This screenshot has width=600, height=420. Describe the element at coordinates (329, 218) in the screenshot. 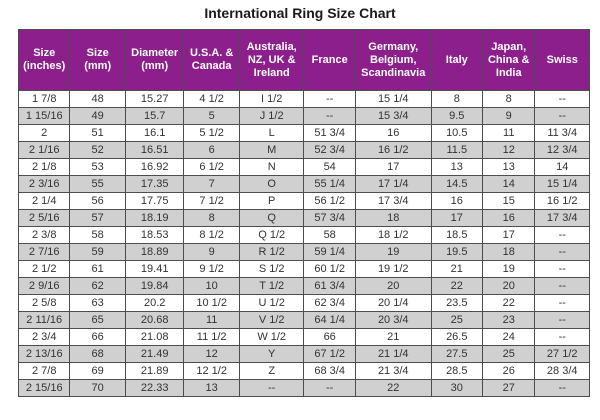

I see `table-cell: 57 3/4` at that location.